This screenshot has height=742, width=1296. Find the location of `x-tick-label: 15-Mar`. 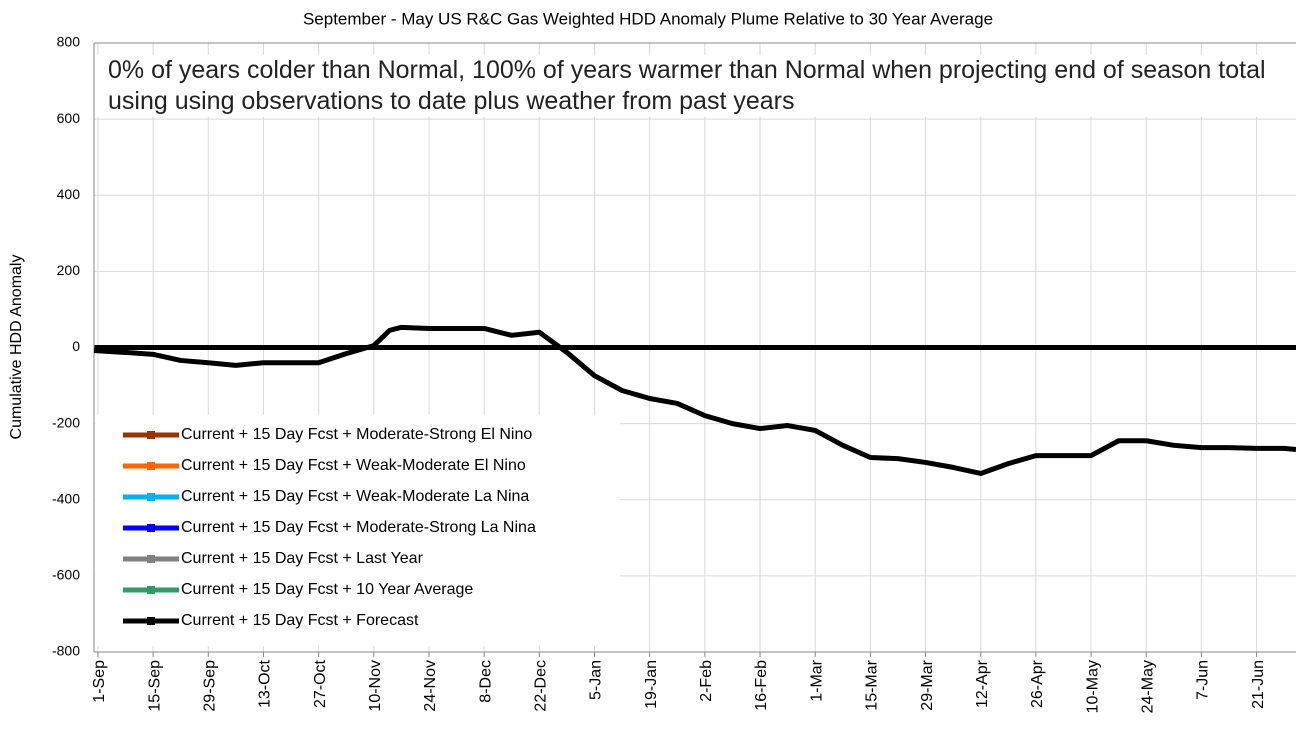

x-tick-label: 15-Mar is located at coordinates (872, 684).